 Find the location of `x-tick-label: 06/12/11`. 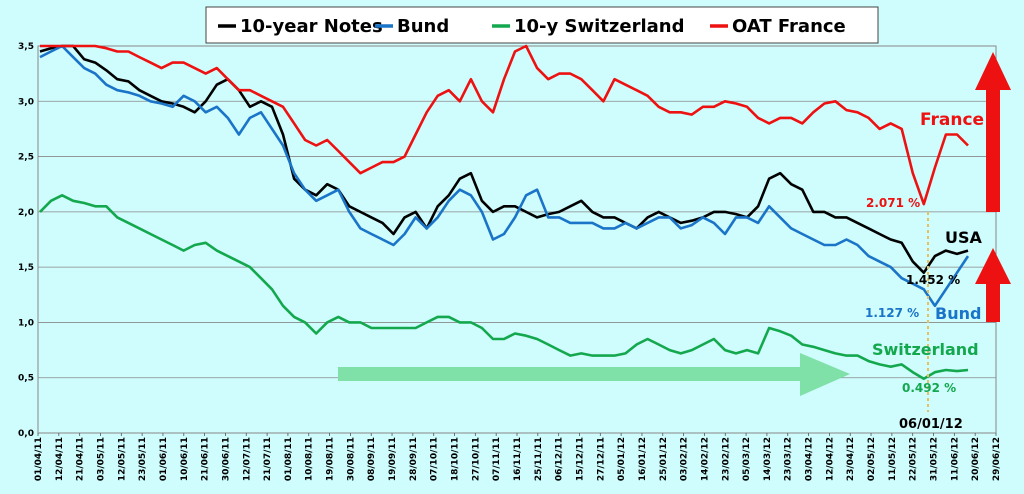

x-tick-label: 06/12/11 is located at coordinates (560, 459).